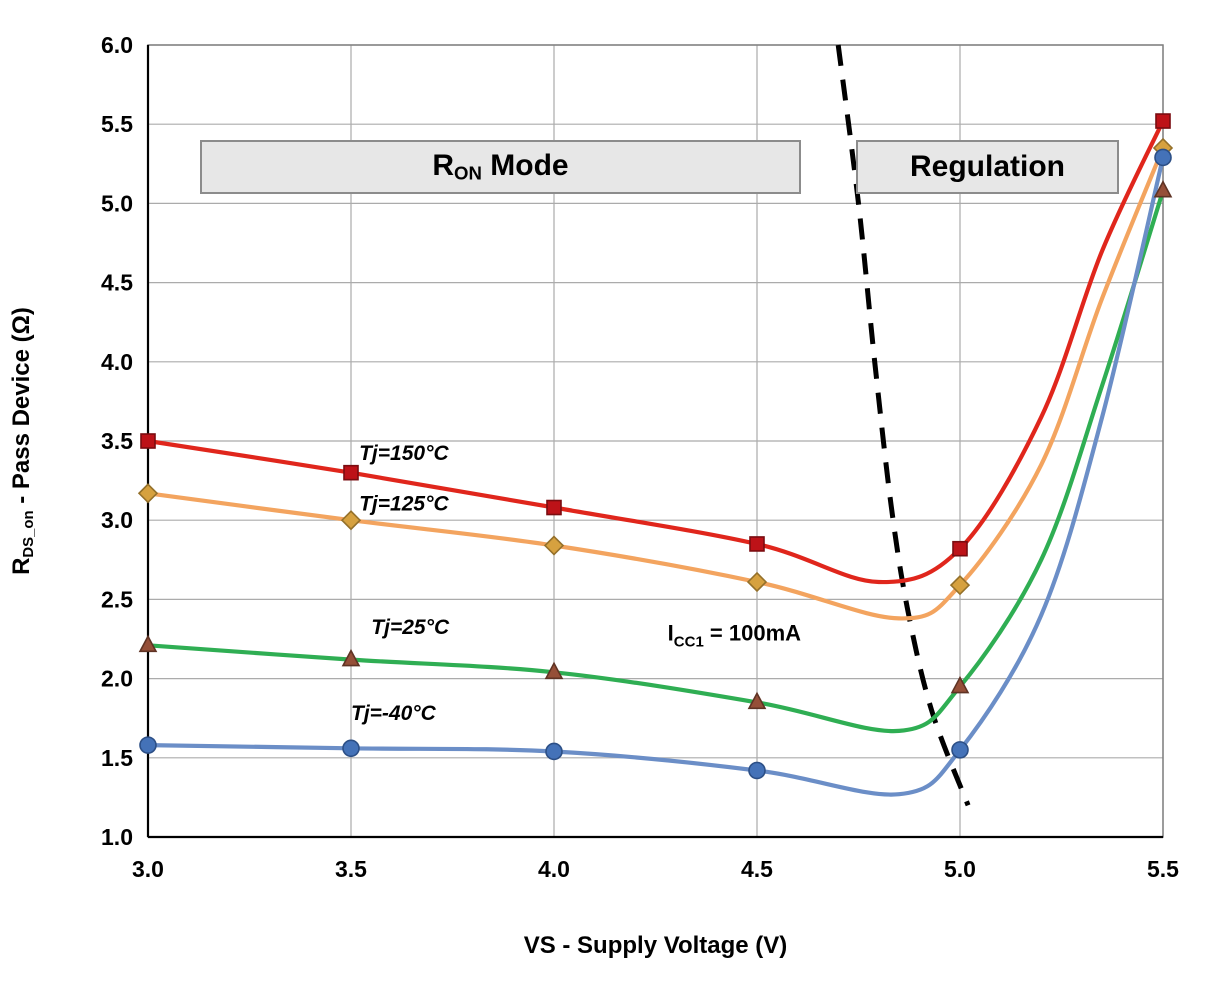 This screenshot has height=997, width=1222. Describe the element at coordinates (21, 409) in the screenshot. I see `y-axis-title-post: - Pass Device (Ω)` at that location.